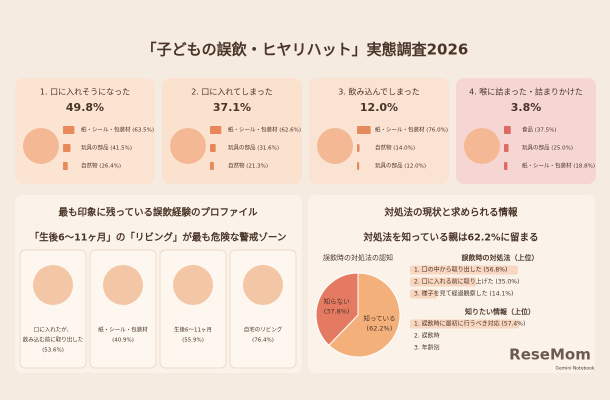  What do you see at coordinates (450, 213) in the screenshot?
I see `response-heading: 対処法の現状と求められる情報` at bounding box center [450, 213].